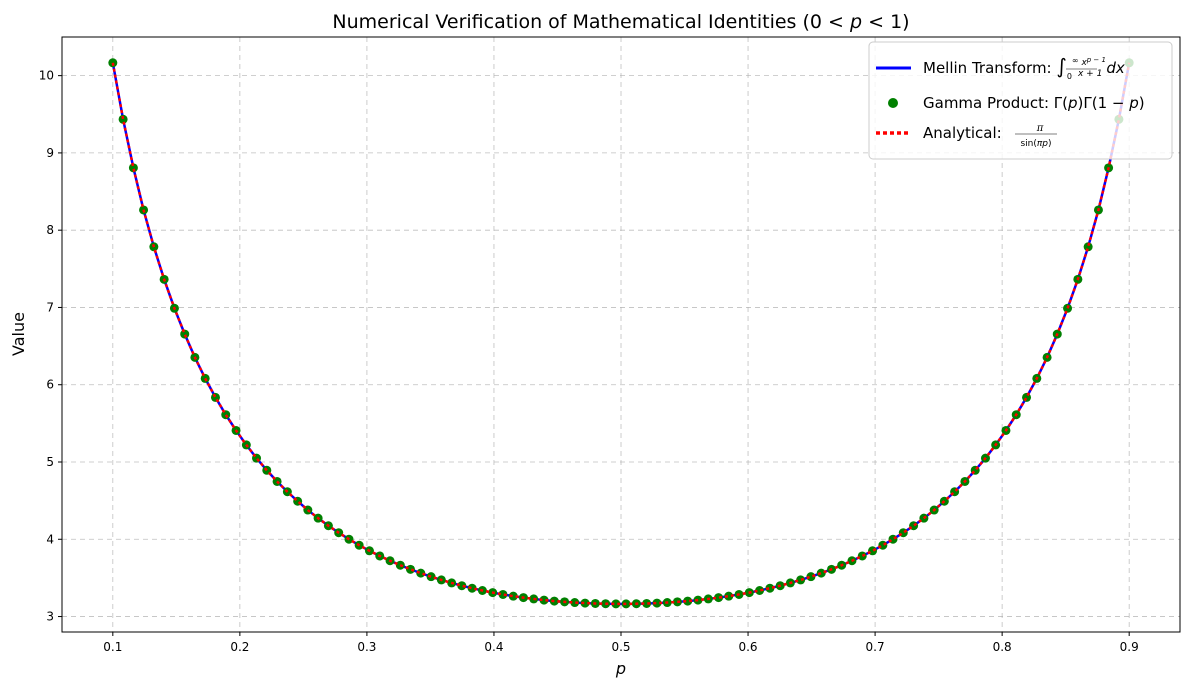 This screenshot has height=690, width=1189. What do you see at coordinates (1129, 647) in the screenshot?
I see `x-tick-label: 0.9` at bounding box center [1129, 647].